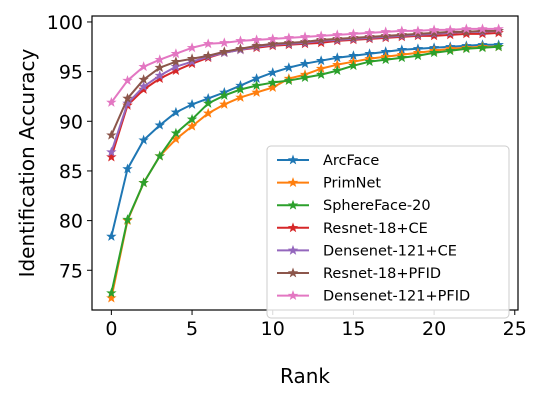  What do you see at coordinates (351, 161) in the screenshot?
I see `legend-label: ArcFace` at bounding box center [351, 161].